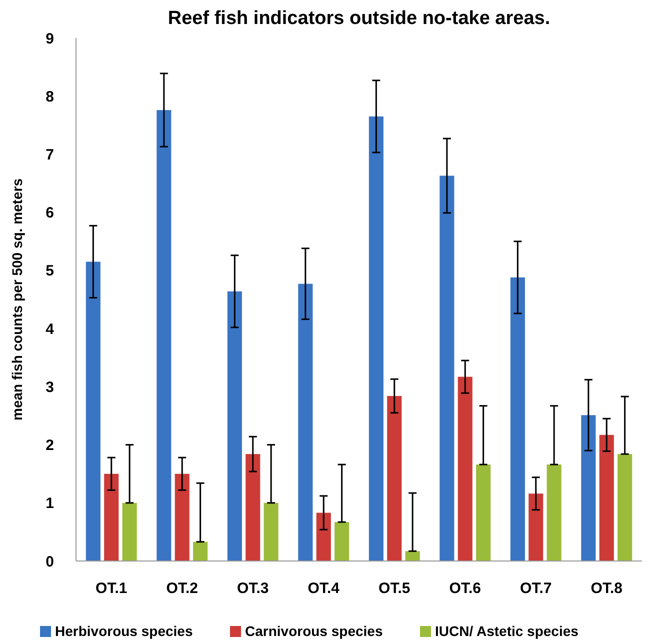  Describe the element at coordinates (50, 39) in the screenshot. I see `y-tick-label: 9` at that location.